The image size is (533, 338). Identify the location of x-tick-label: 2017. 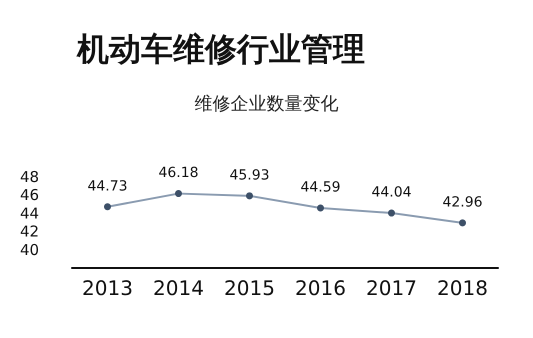
(391, 288).